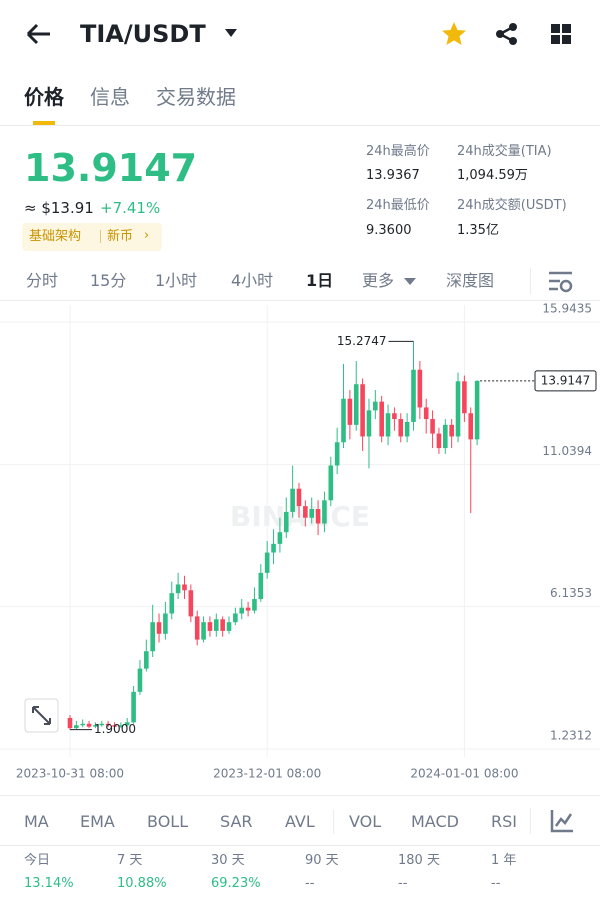 The image size is (600, 908). Describe the element at coordinates (168, 821) in the screenshot. I see `indicator: BOLL` at that location.